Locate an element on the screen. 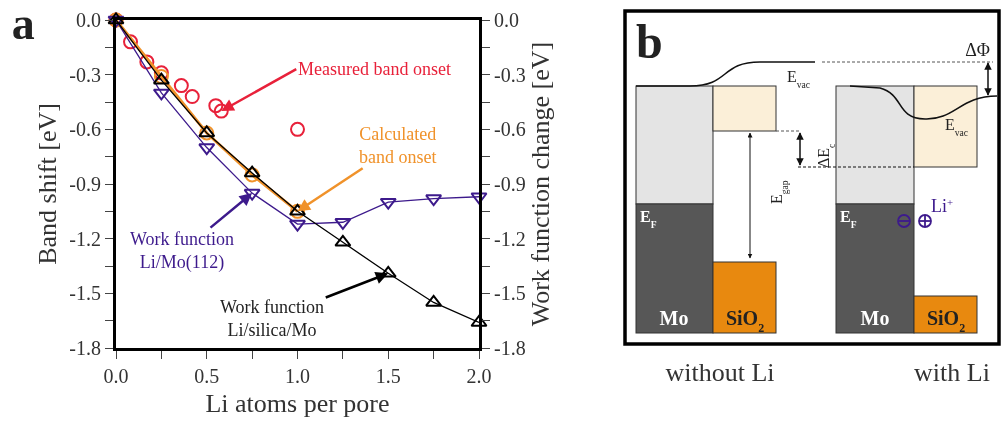 Image resolution: width=1008 pixels, height=434 pixels. x-axis-title: Li atoms per pore is located at coordinates (297, 403).